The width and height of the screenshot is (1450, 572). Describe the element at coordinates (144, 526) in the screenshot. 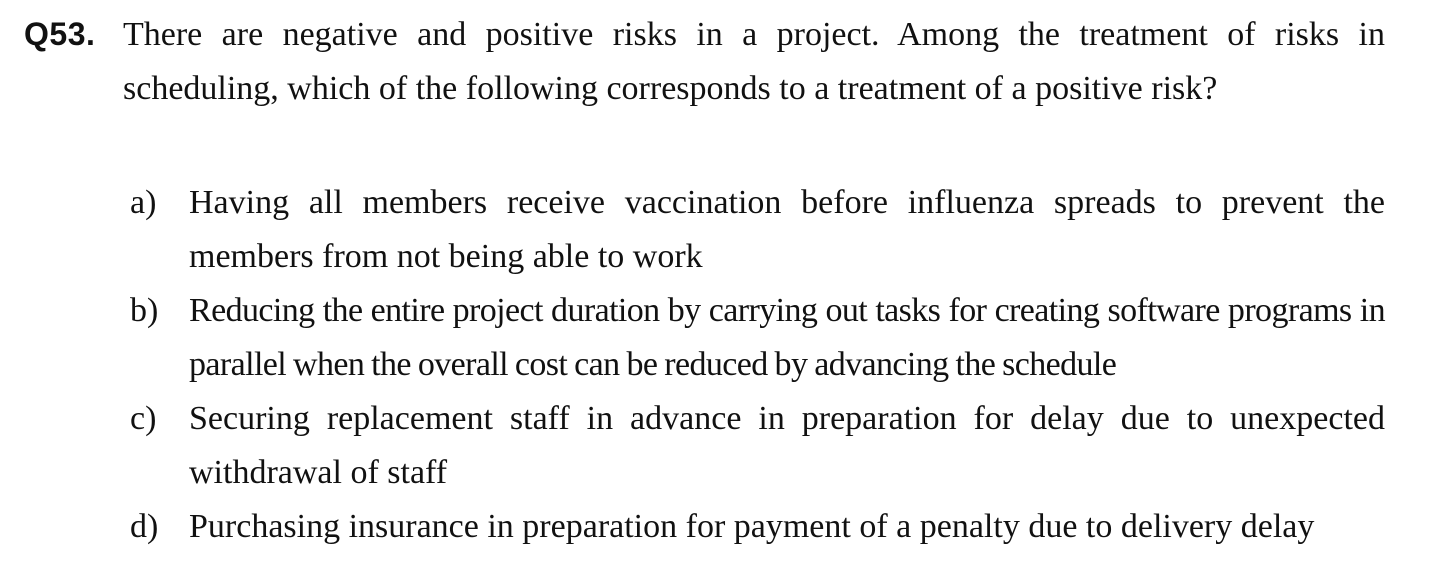

I see `option-d-letter: d)` at that location.